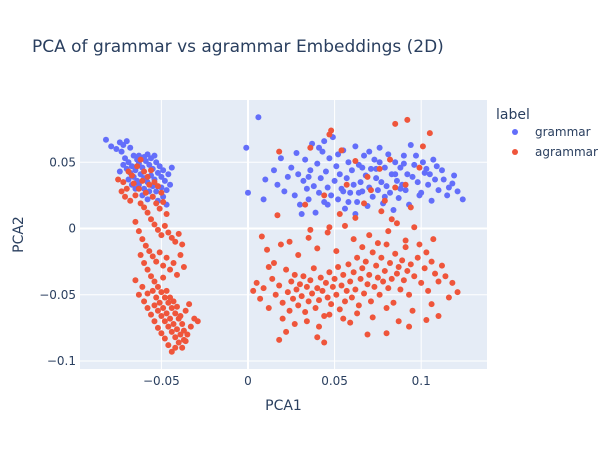  I want to click on legend-label: grammar, so click(563, 132).